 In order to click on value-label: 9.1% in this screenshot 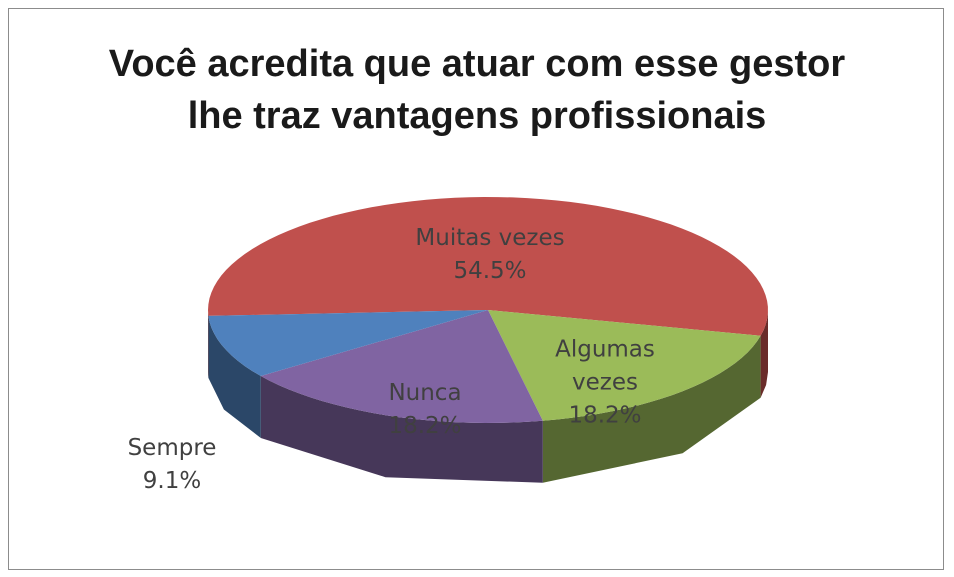, I will do `click(172, 481)`.